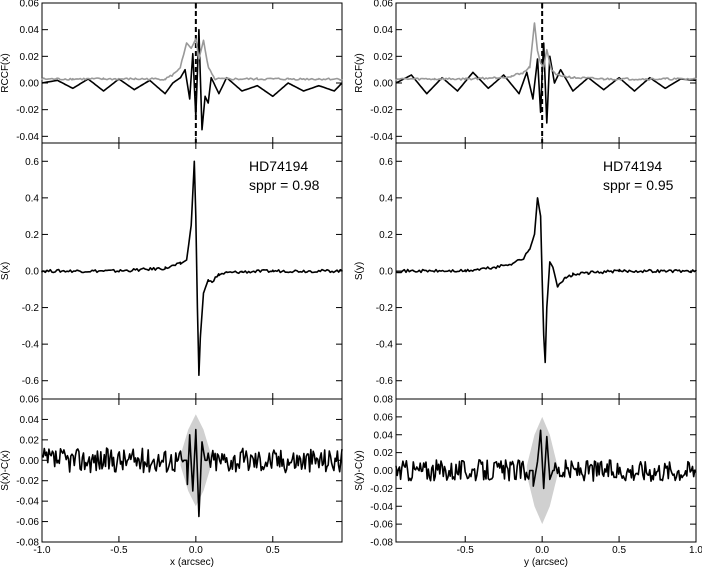 The width and height of the screenshot is (702, 573). Describe the element at coordinates (5, 72) in the screenshot. I see `y-axis-label: RCCF(x)` at that location.